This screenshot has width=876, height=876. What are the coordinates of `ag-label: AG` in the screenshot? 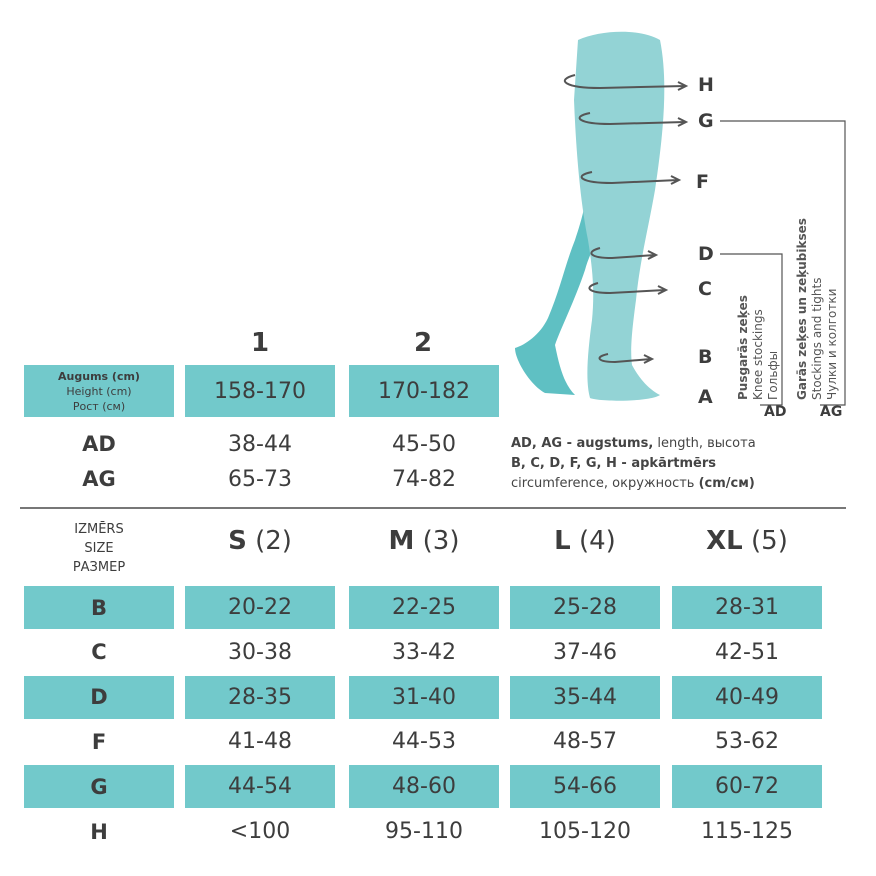 It's located at (831, 412).